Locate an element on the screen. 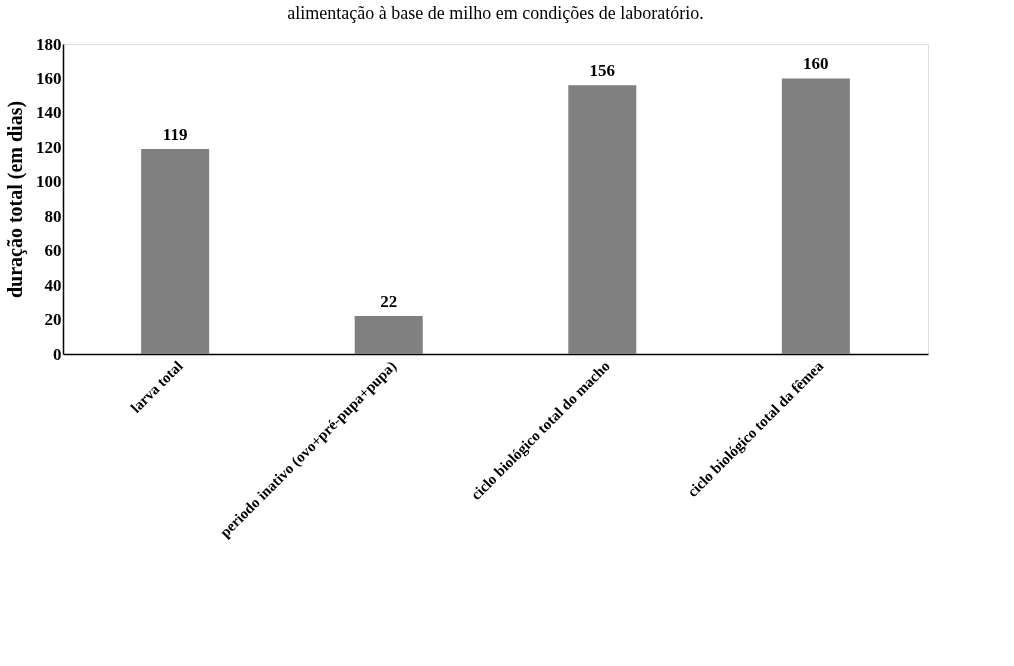 The width and height of the screenshot is (1014, 666). y-tick-label: 120 is located at coordinates (49, 147).